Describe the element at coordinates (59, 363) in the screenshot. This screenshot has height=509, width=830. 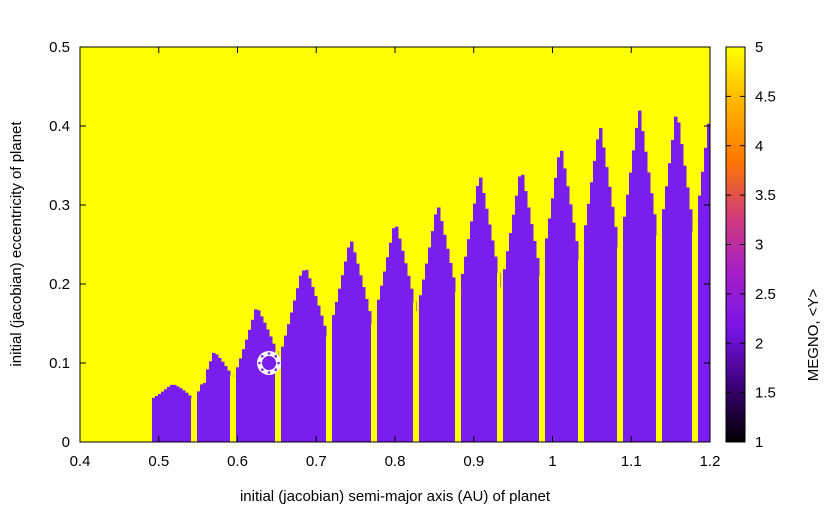
I see `y-tick-label: 0.1` at that location.